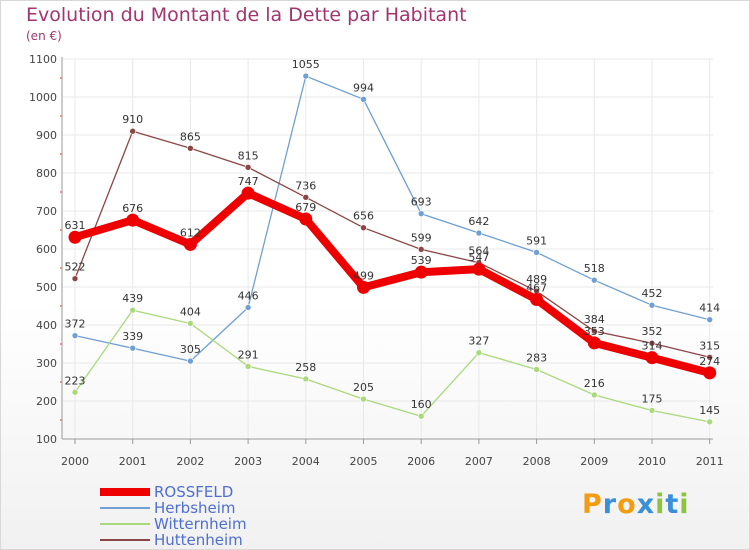  I want to click on data-label: 467, so click(536, 288).